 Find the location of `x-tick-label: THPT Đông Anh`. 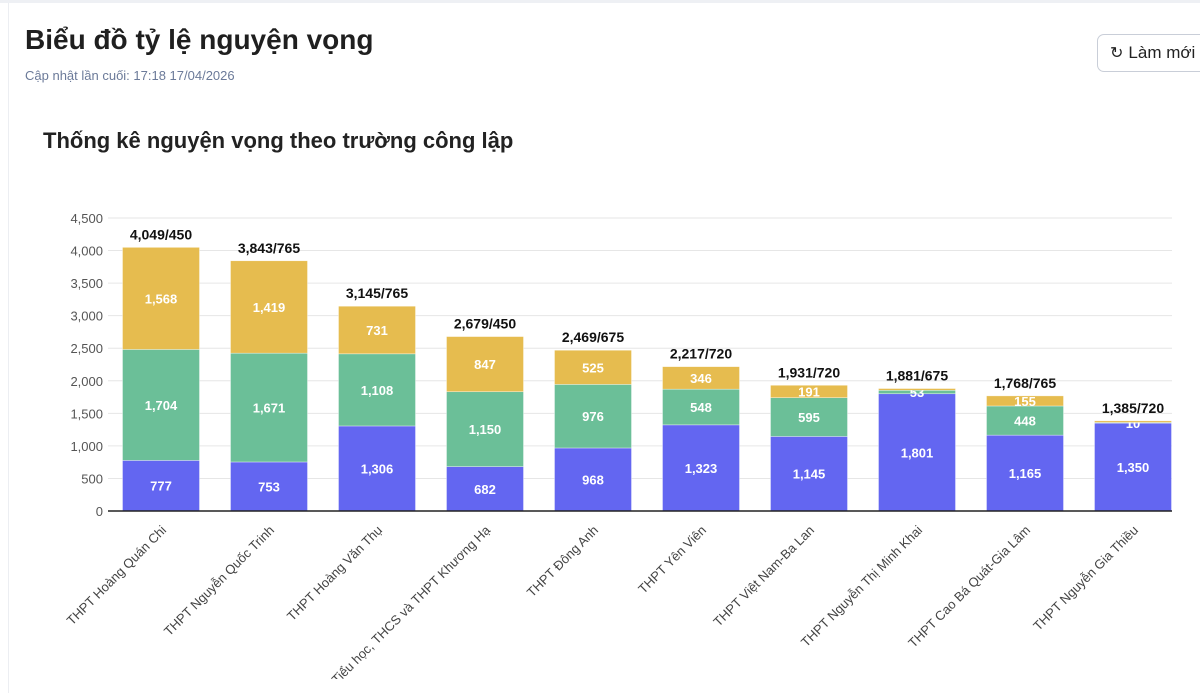

x-tick-label: THPT Đông Anh is located at coordinates (562, 561).